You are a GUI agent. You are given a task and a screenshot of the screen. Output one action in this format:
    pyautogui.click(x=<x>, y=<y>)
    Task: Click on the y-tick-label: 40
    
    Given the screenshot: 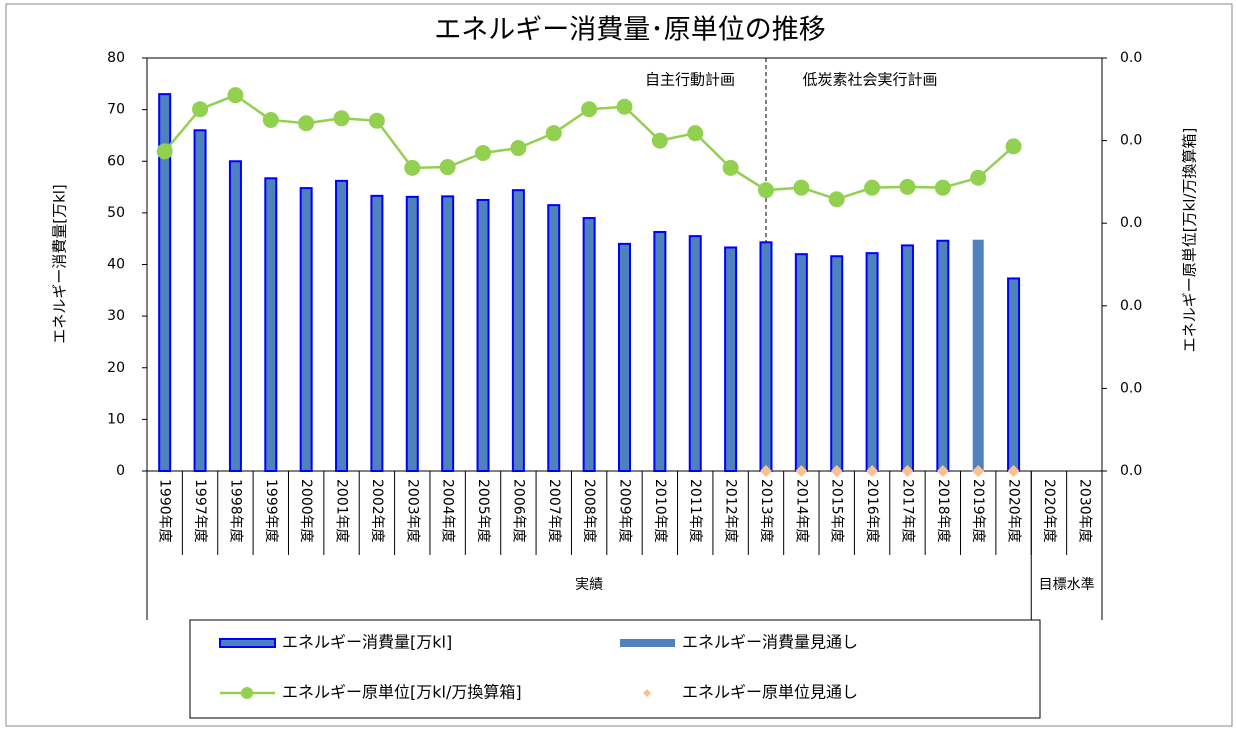 What is the action you would take?
    pyautogui.click(x=116, y=265)
    